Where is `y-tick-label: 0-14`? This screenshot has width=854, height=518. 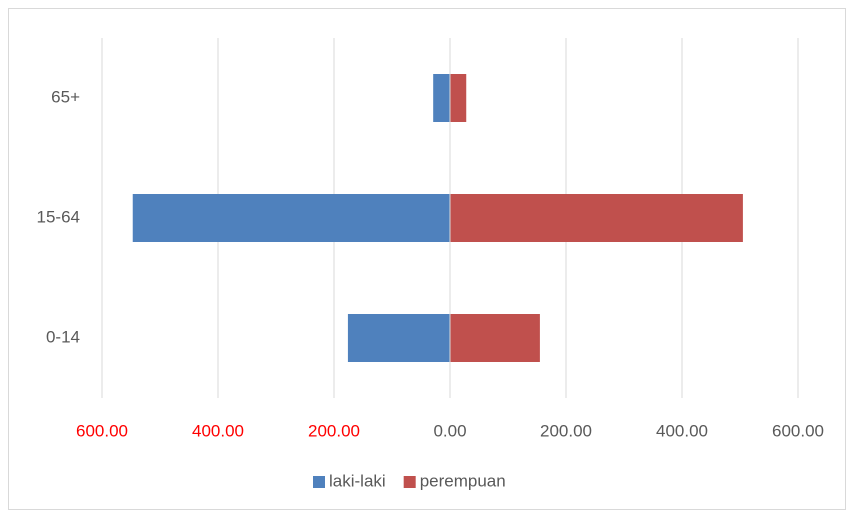
y-tick-label: 0-14 is located at coordinates (63, 336).